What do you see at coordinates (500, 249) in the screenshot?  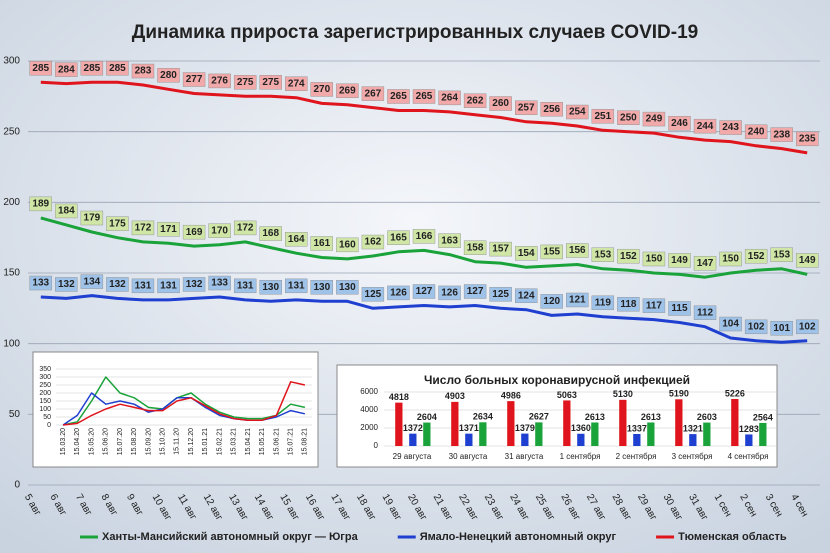 I see `data-label: 157` at bounding box center [500, 249].